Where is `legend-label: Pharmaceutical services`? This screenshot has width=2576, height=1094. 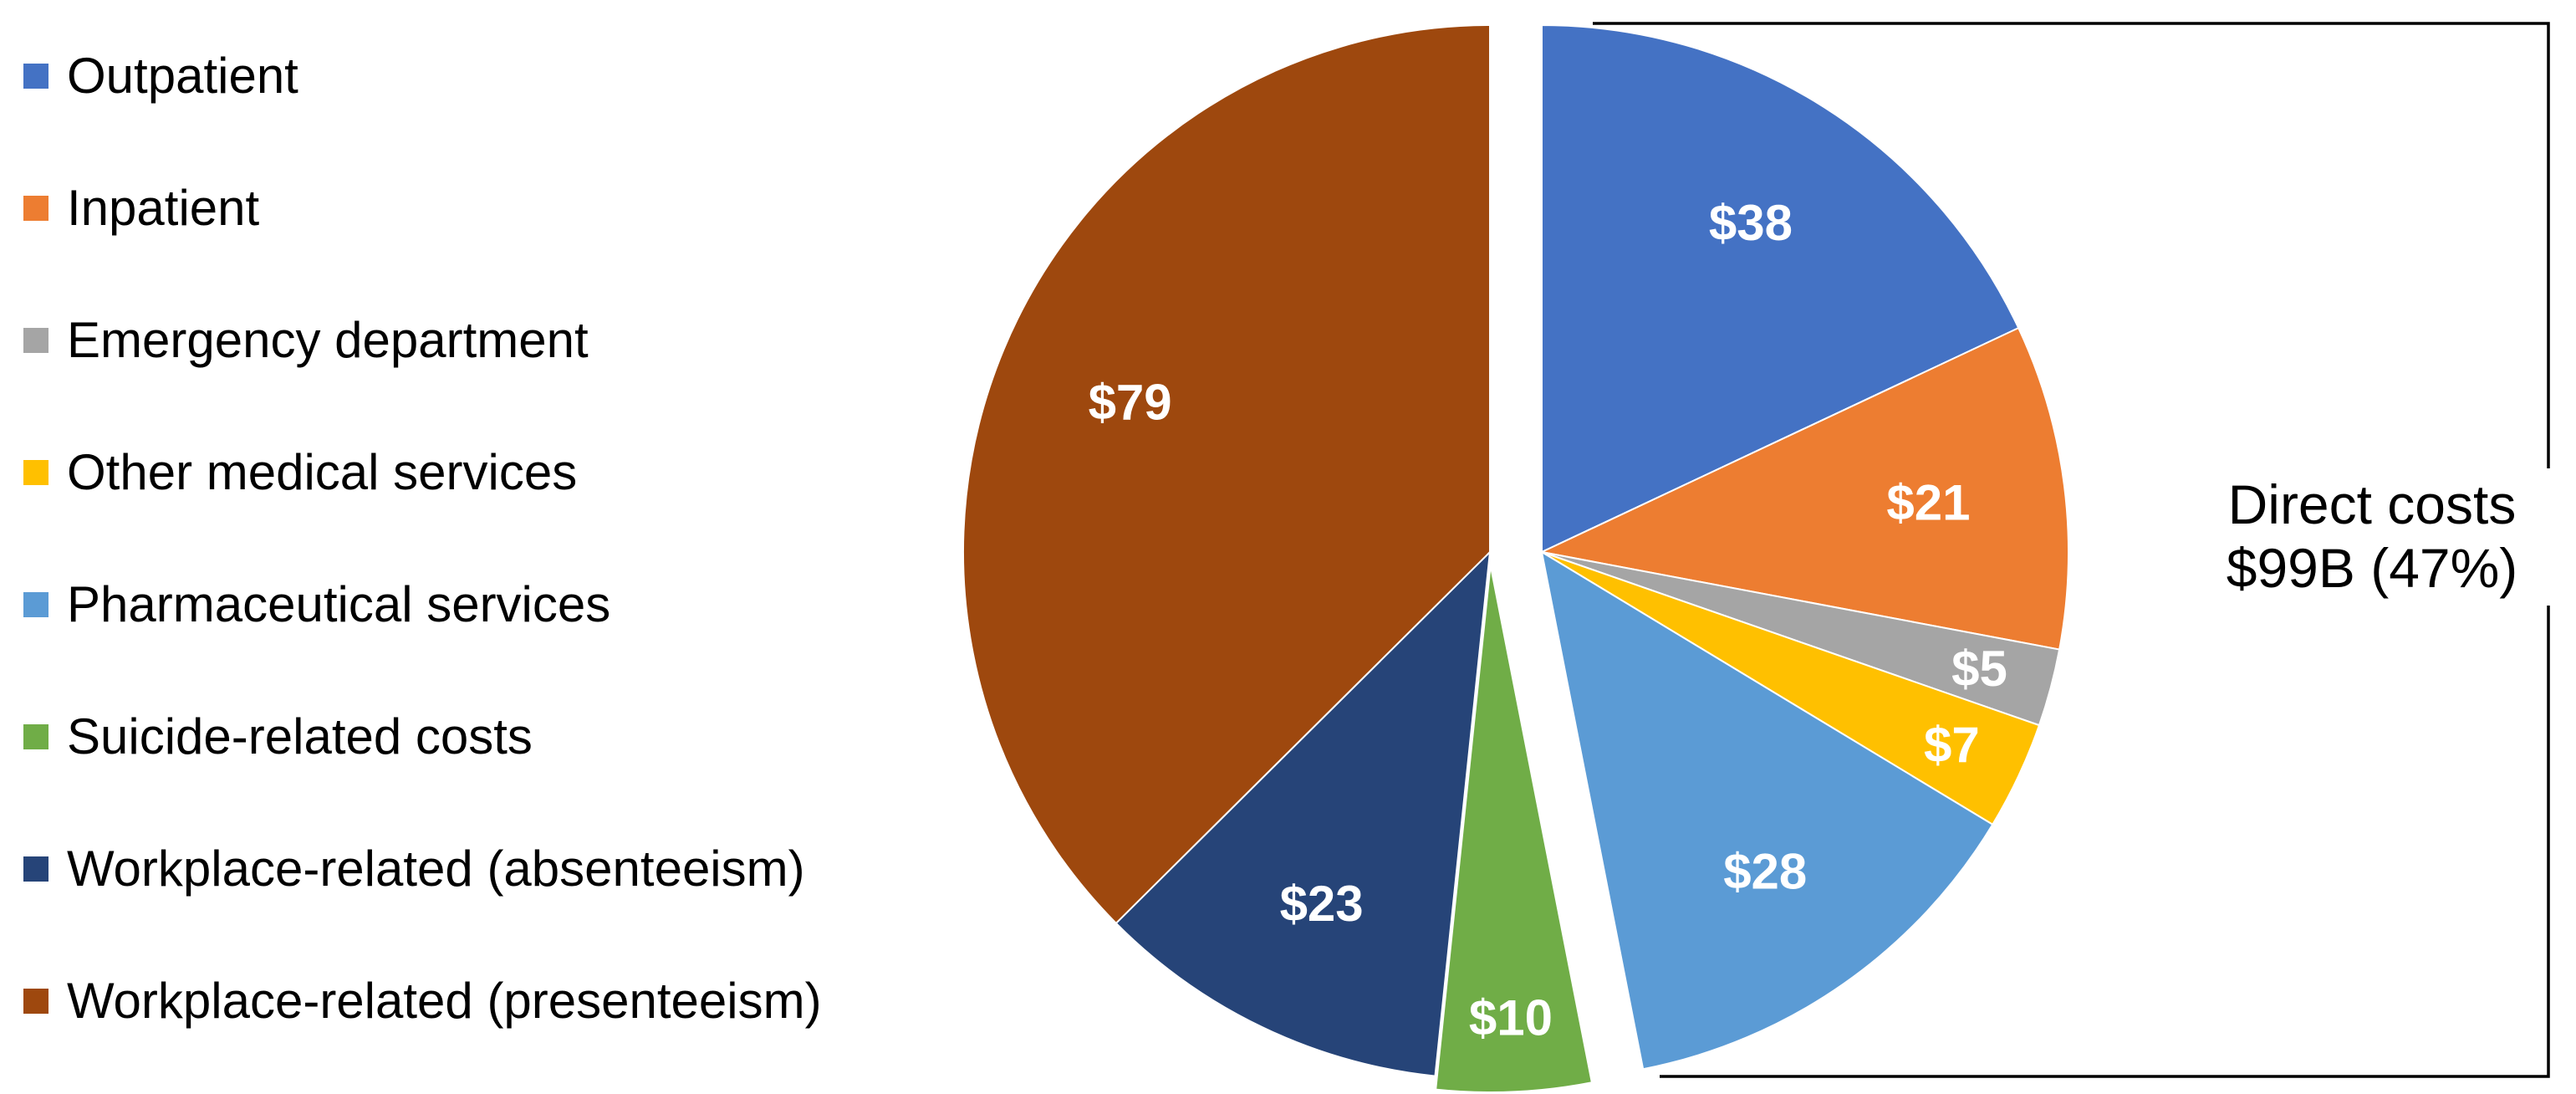
legend-label: Pharmaceutical services is located at coordinates (339, 604).